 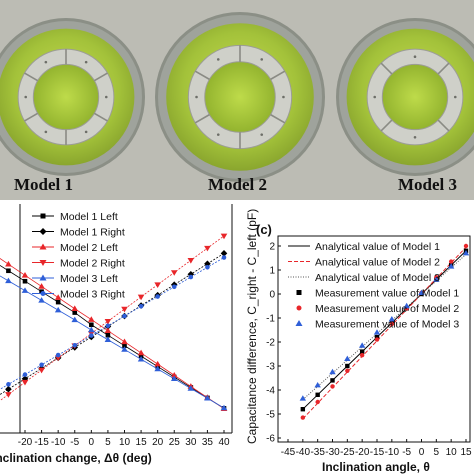 I want to click on legend-label: Measurement value of Model 1, so click(x=387, y=294).